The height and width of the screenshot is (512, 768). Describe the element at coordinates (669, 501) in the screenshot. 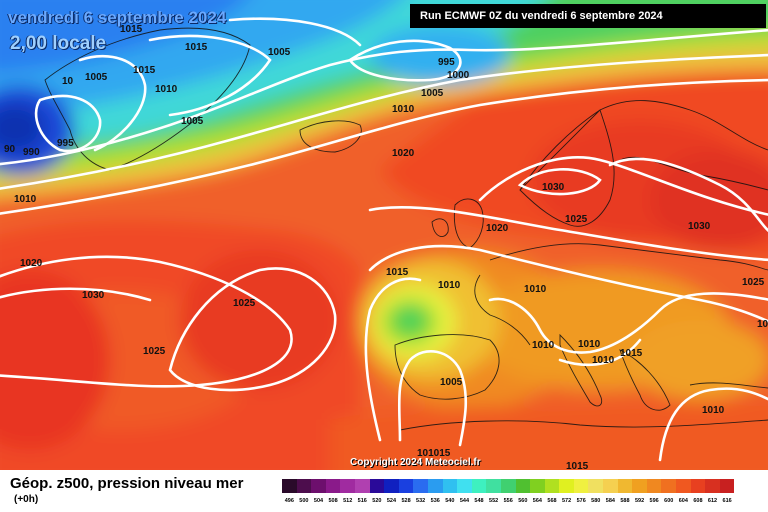

I see `color-scale-label: 600` at that location.